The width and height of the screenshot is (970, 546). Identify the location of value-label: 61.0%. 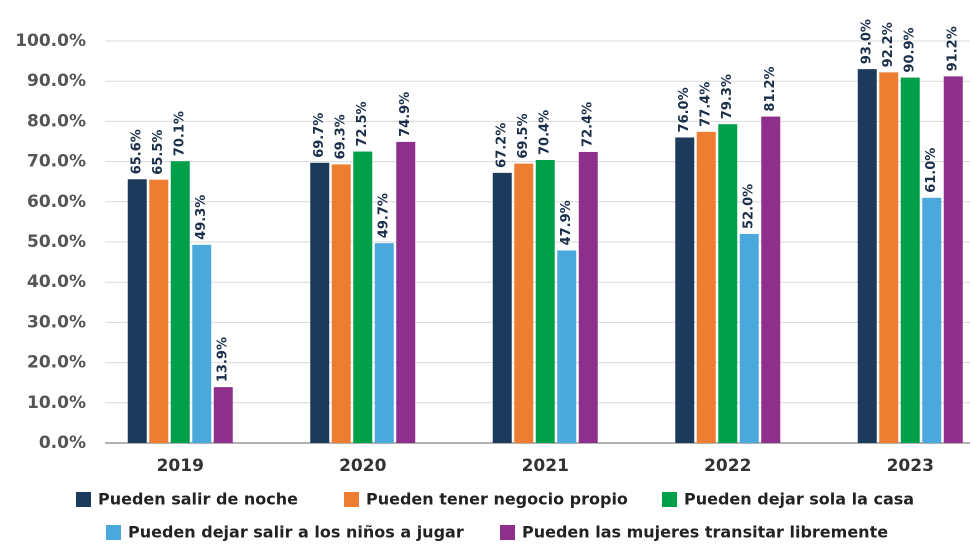
(931, 170).